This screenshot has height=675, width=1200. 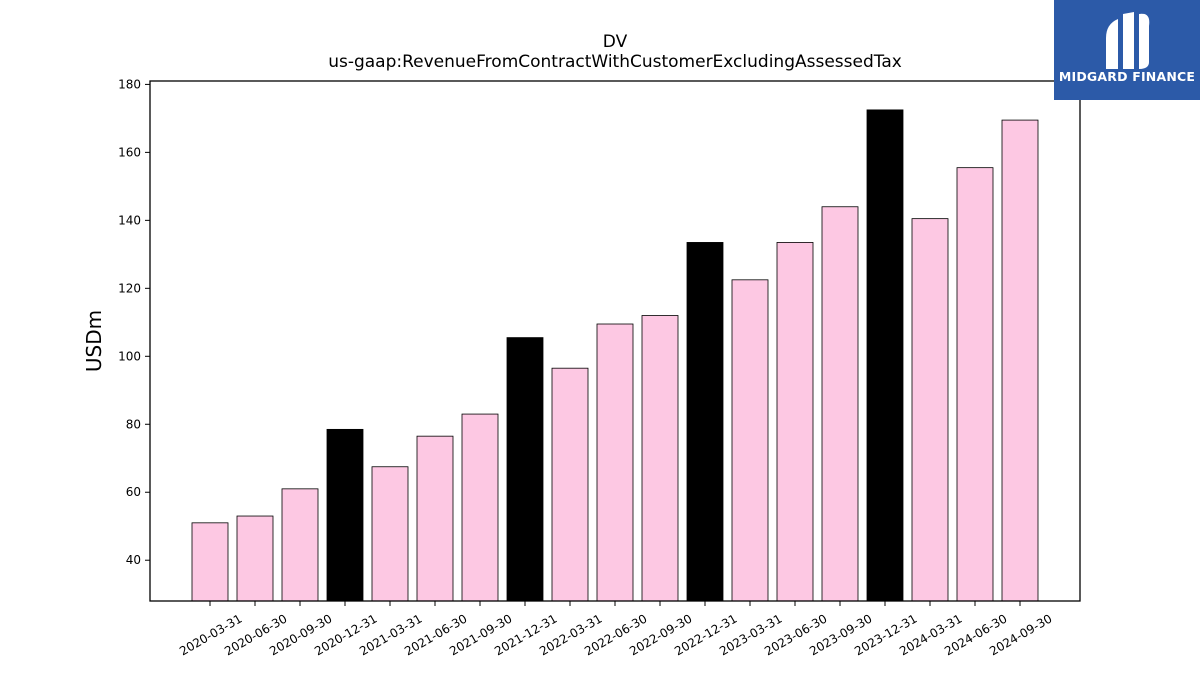 What do you see at coordinates (1127, 76) in the screenshot?
I see `logo-text: MIDGARD FINANCE` at bounding box center [1127, 76].